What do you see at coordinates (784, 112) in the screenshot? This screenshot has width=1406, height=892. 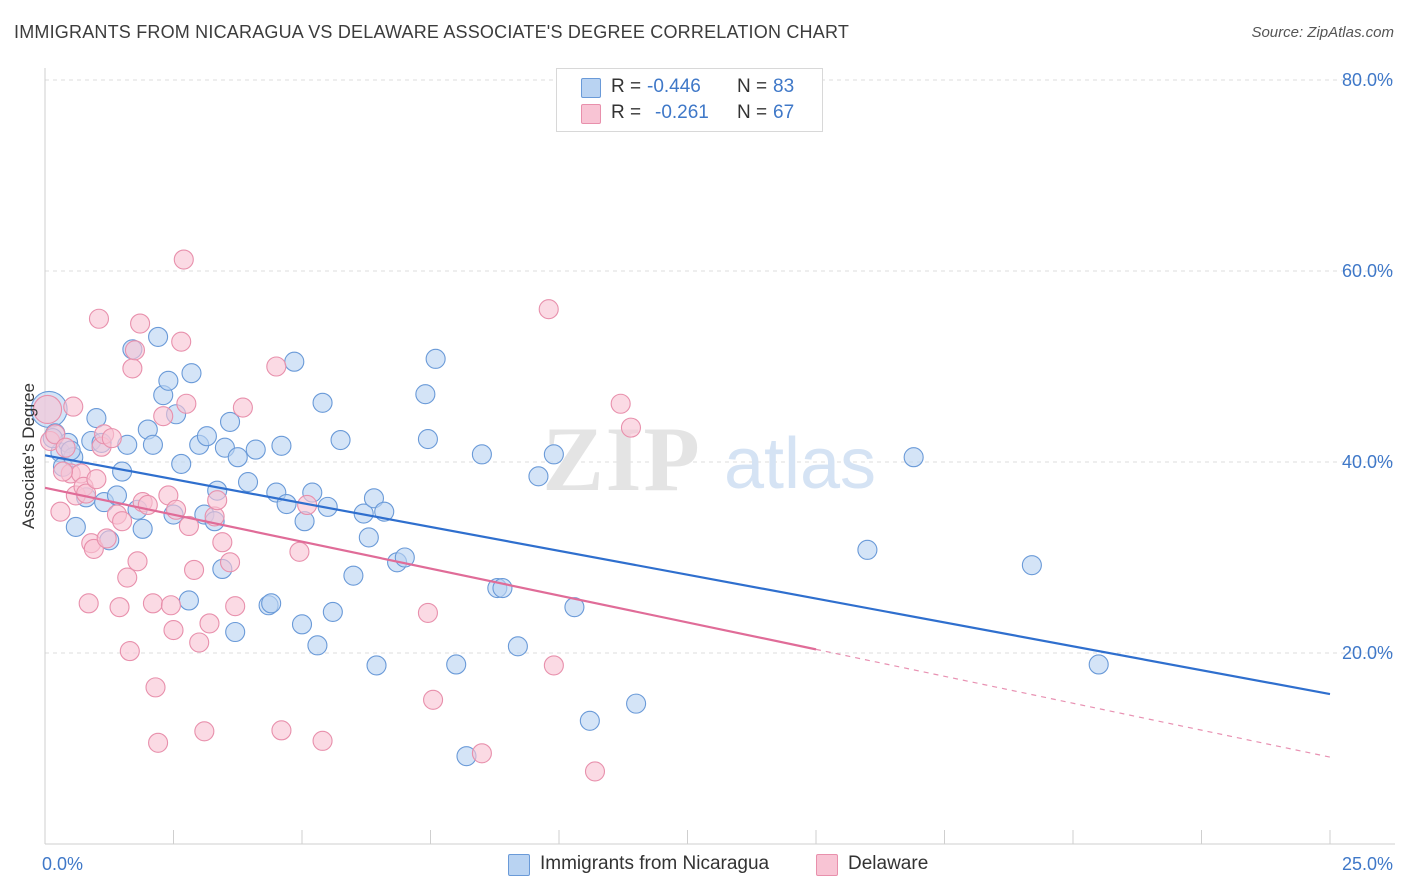 I see `legend-n-value: 67` at bounding box center [784, 112].